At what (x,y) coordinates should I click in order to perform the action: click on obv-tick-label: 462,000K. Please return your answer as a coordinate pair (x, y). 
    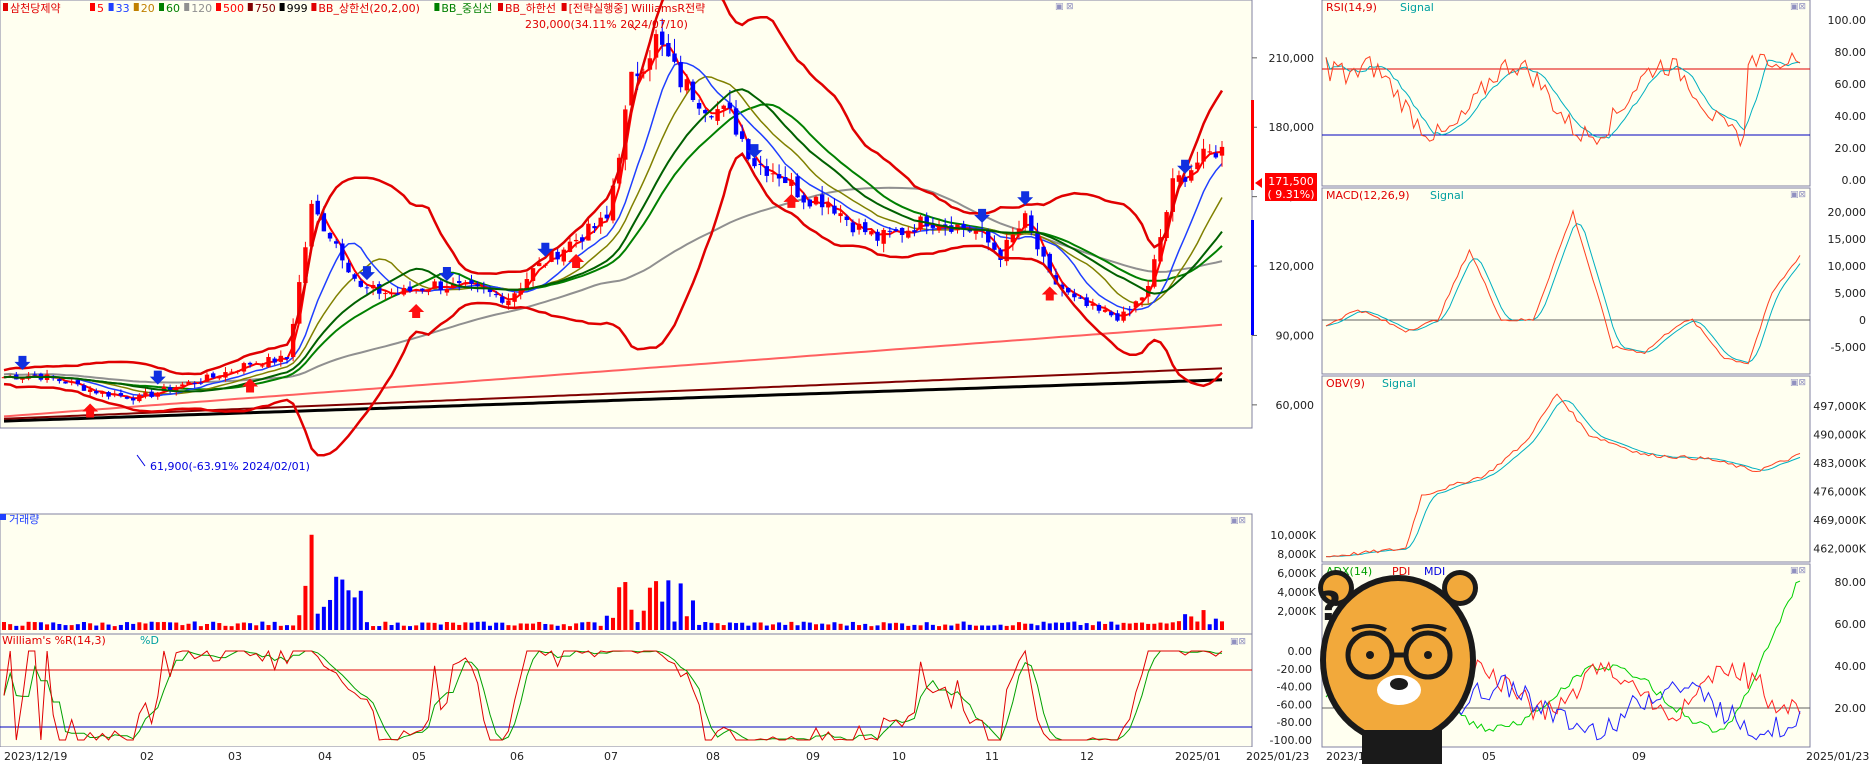
    Looking at the image, I should click on (1839, 549).